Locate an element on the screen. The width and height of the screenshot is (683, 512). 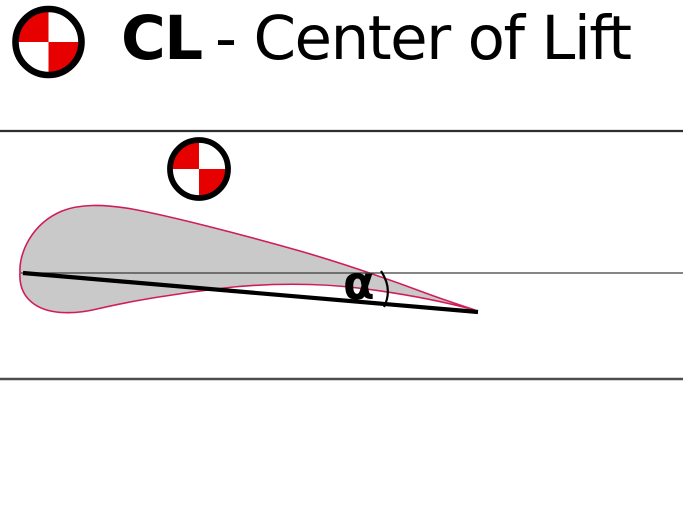
center-of-lift-icon is located at coordinates (48, 42).